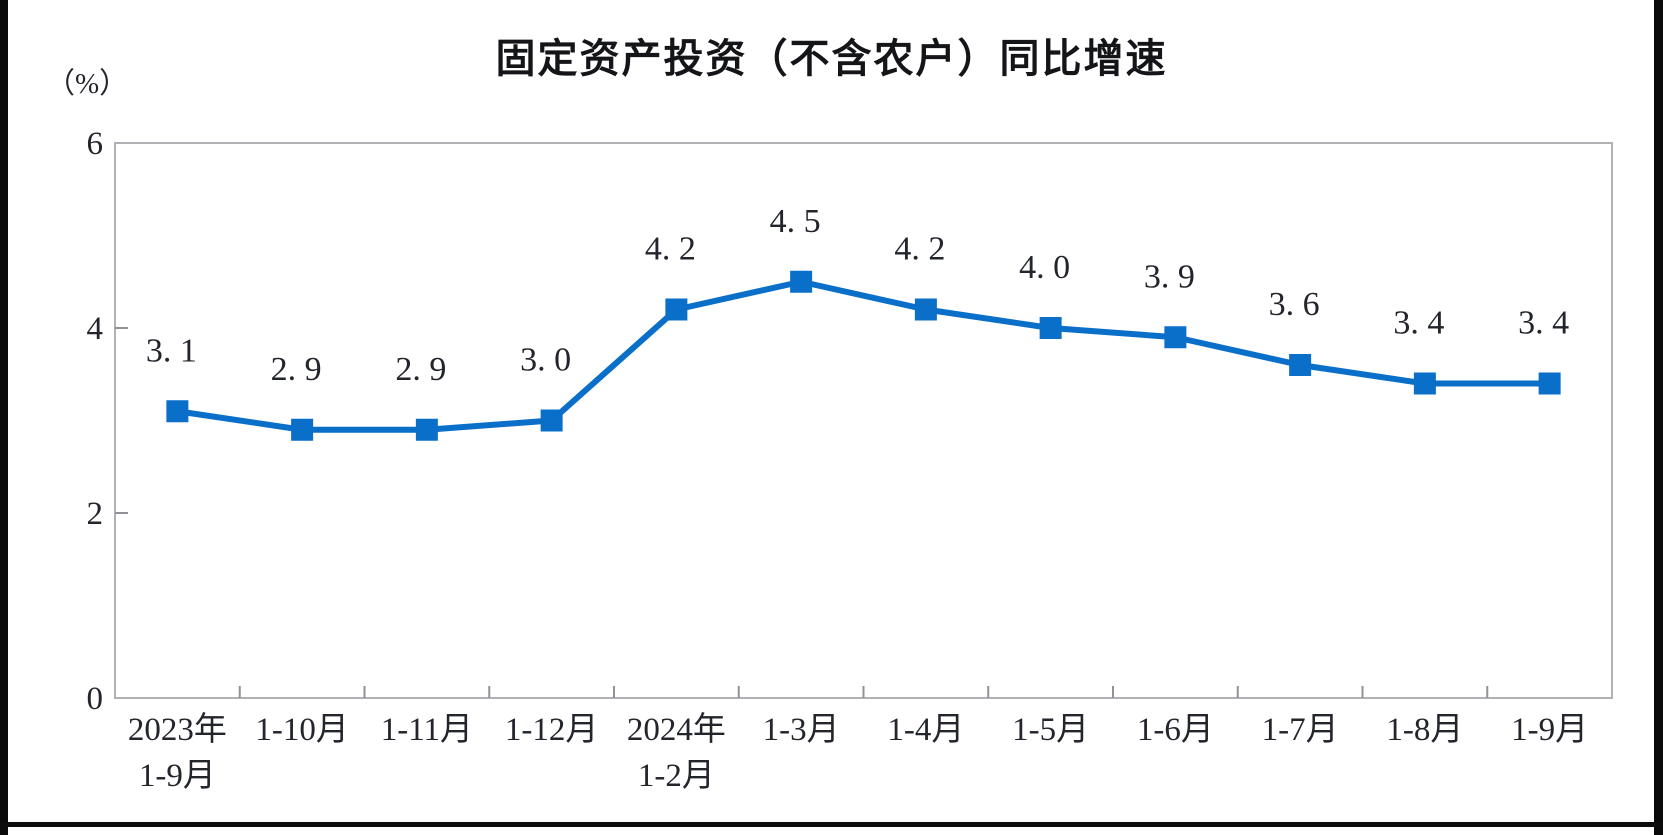 The image size is (1663, 835). What do you see at coordinates (676, 776) in the screenshot?
I see `x-category-label-line: 1-2月` at bounding box center [676, 776].